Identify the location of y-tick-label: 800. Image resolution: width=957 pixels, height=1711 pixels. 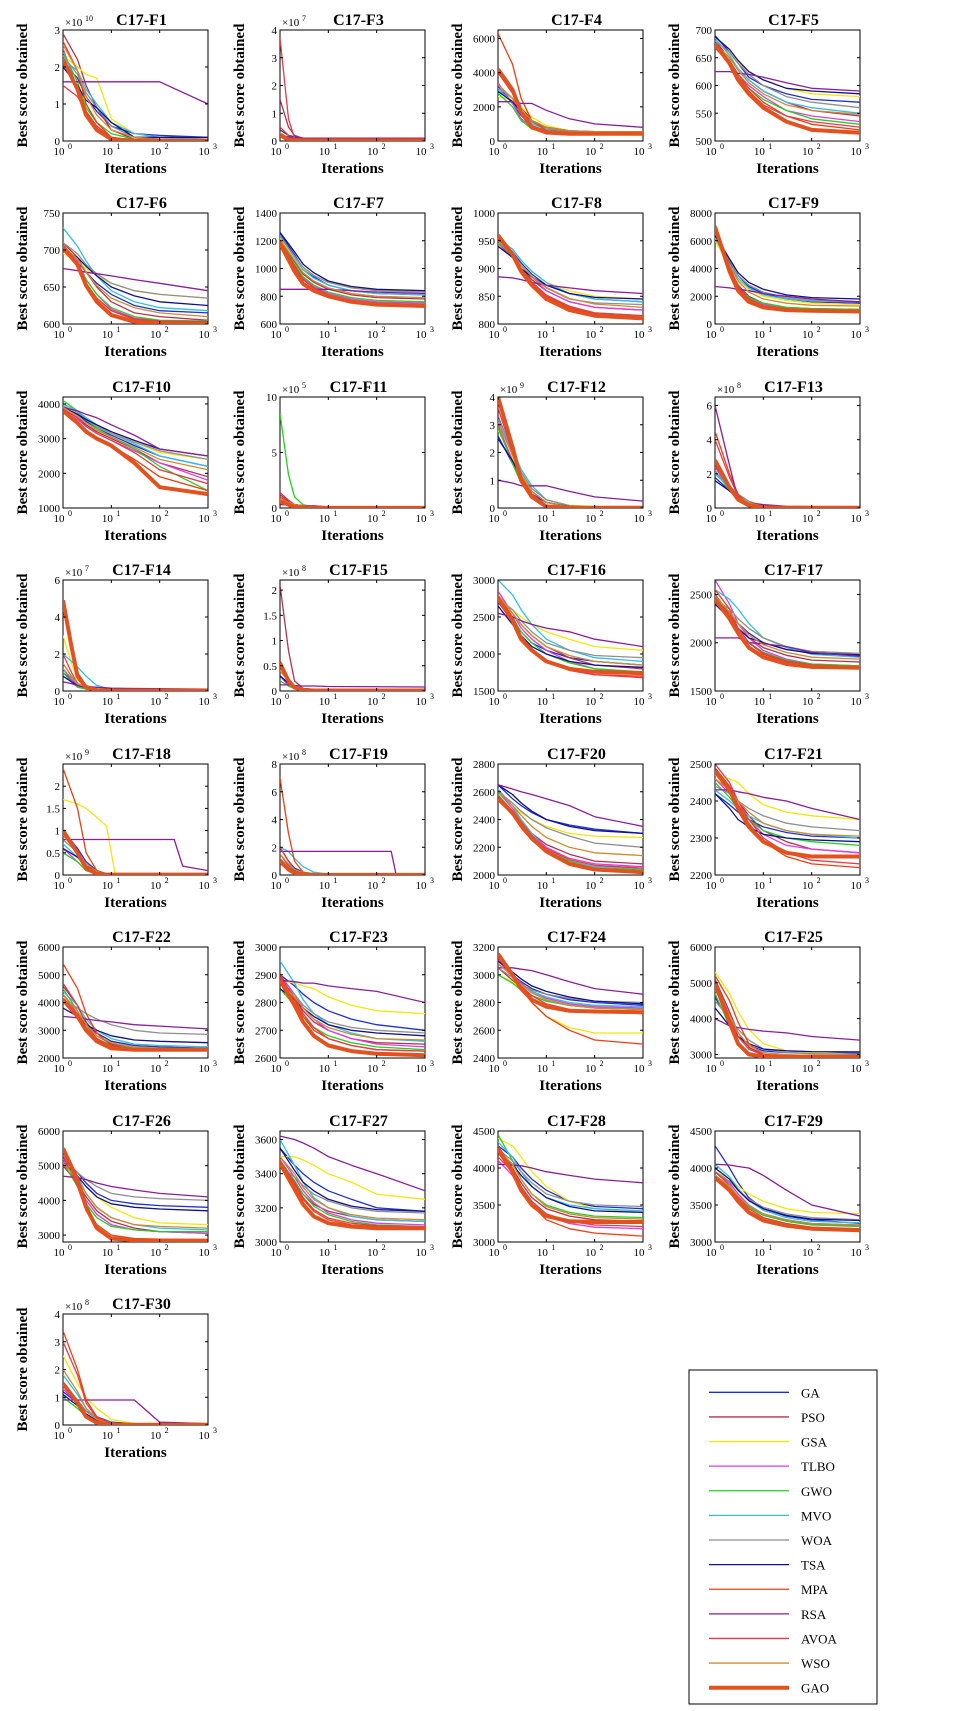
(269, 297).